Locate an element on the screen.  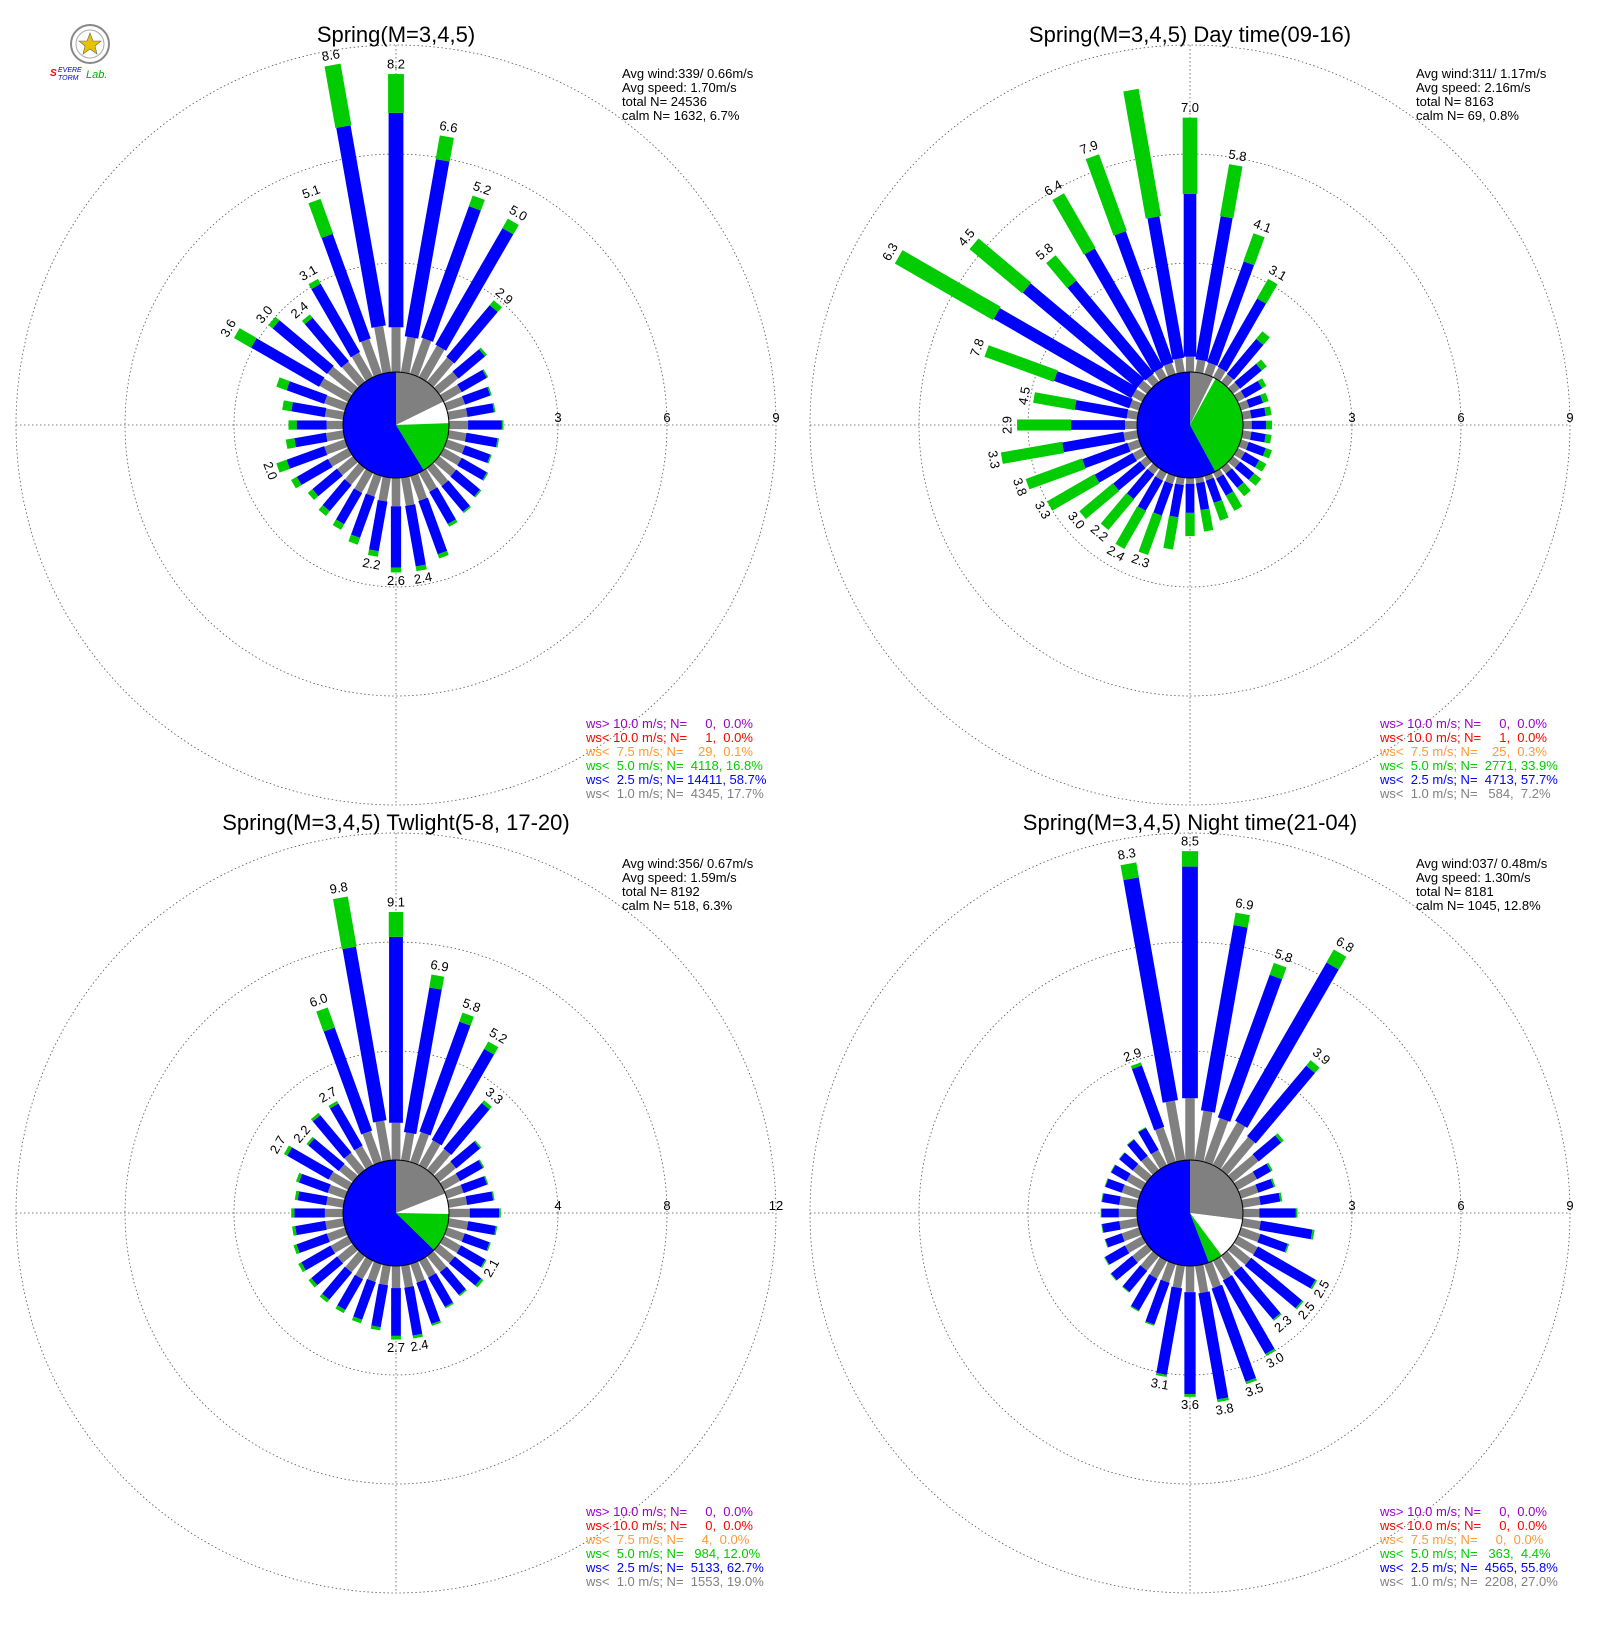
legend-entry: ws< 5.0 m/s; N= 984, 12.0% is located at coordinates (673, 1553).